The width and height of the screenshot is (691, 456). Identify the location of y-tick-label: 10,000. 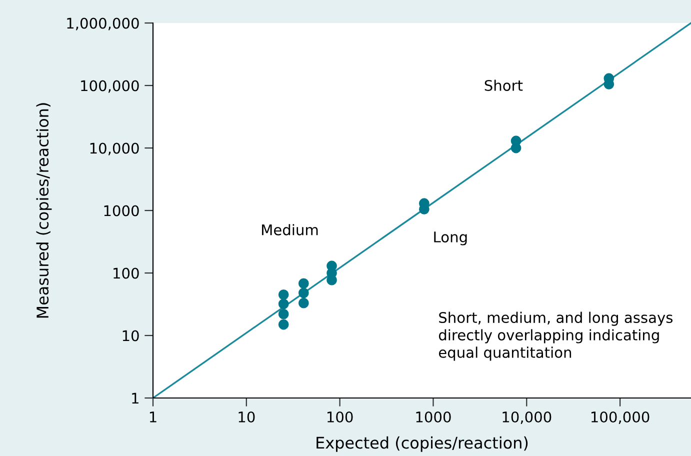
(114, 149).